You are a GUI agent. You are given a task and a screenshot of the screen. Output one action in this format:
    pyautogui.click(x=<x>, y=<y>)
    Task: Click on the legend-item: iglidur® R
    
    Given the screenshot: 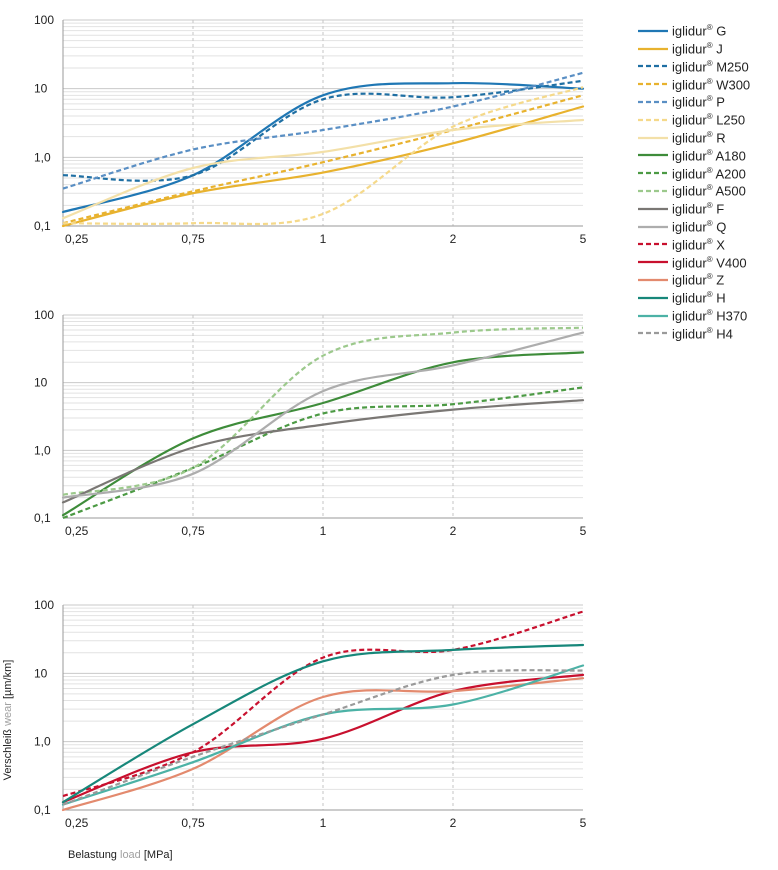 What is the action you would take?
    pyautogui.click(x=708, y=138)
    